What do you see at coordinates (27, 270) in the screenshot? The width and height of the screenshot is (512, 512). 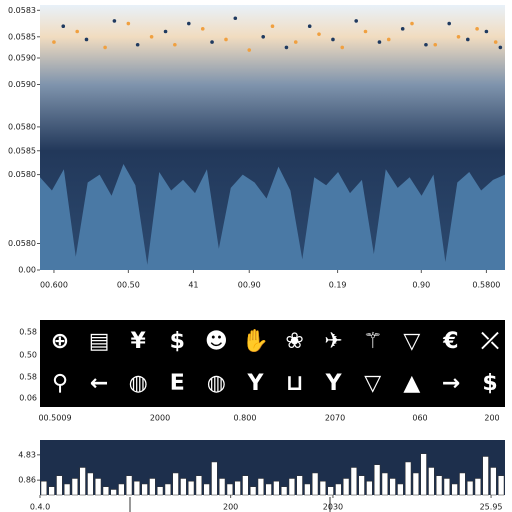 I see `y-tick-label: 0.00` at bounding box center [27, 270].